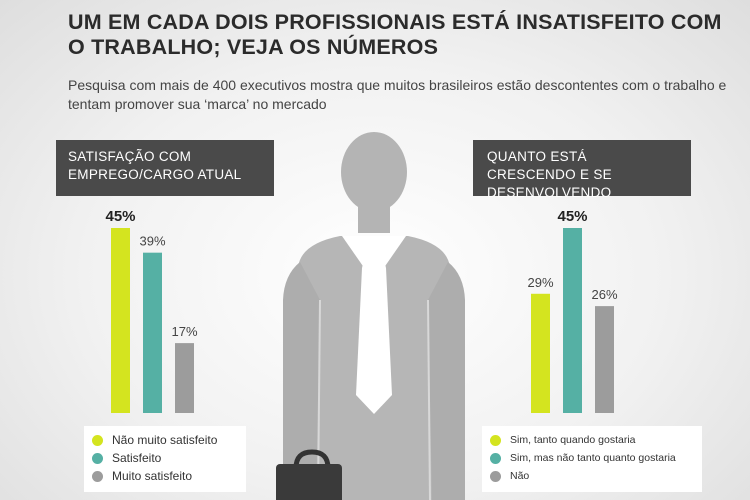 This screenshot has width=750, height=500. Describe the element at coordinates (592, 476) in the screenshot. I see `legend-item: Não` at that location.